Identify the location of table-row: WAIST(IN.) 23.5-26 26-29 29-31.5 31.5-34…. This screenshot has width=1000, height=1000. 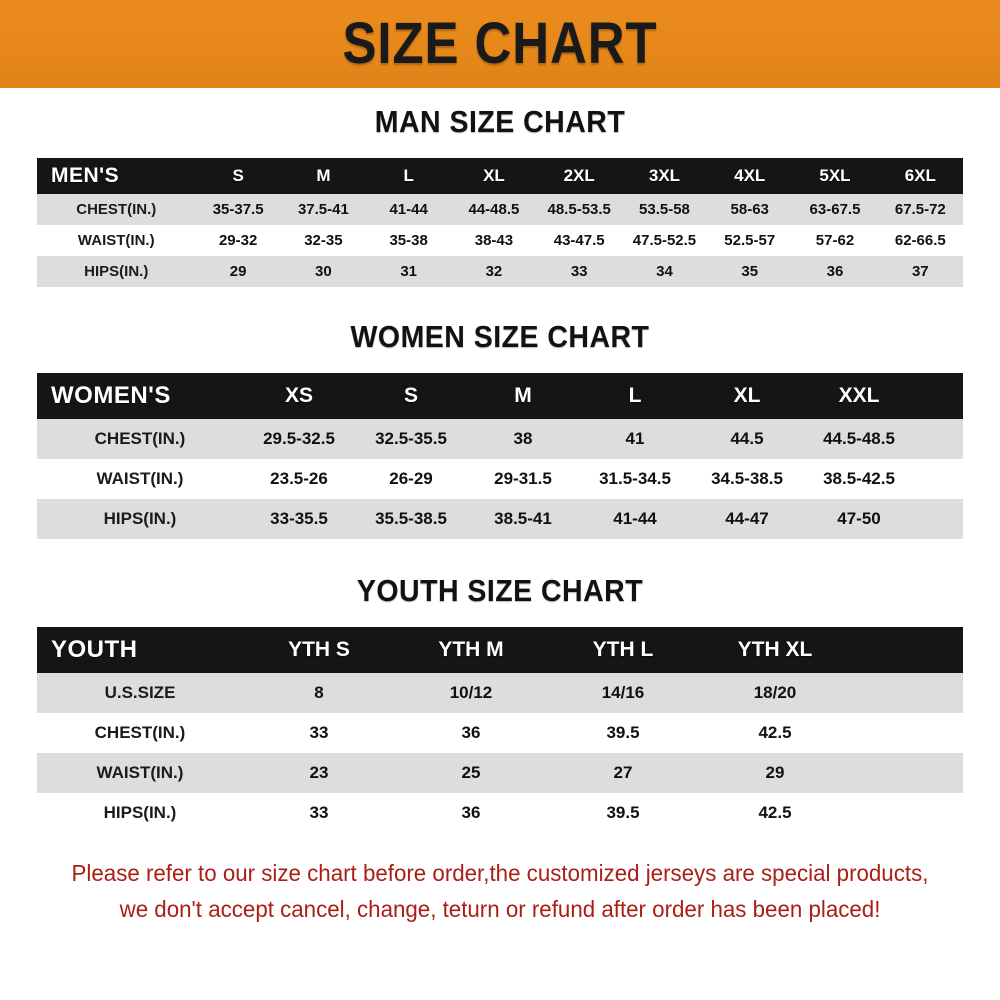
(500, 479).